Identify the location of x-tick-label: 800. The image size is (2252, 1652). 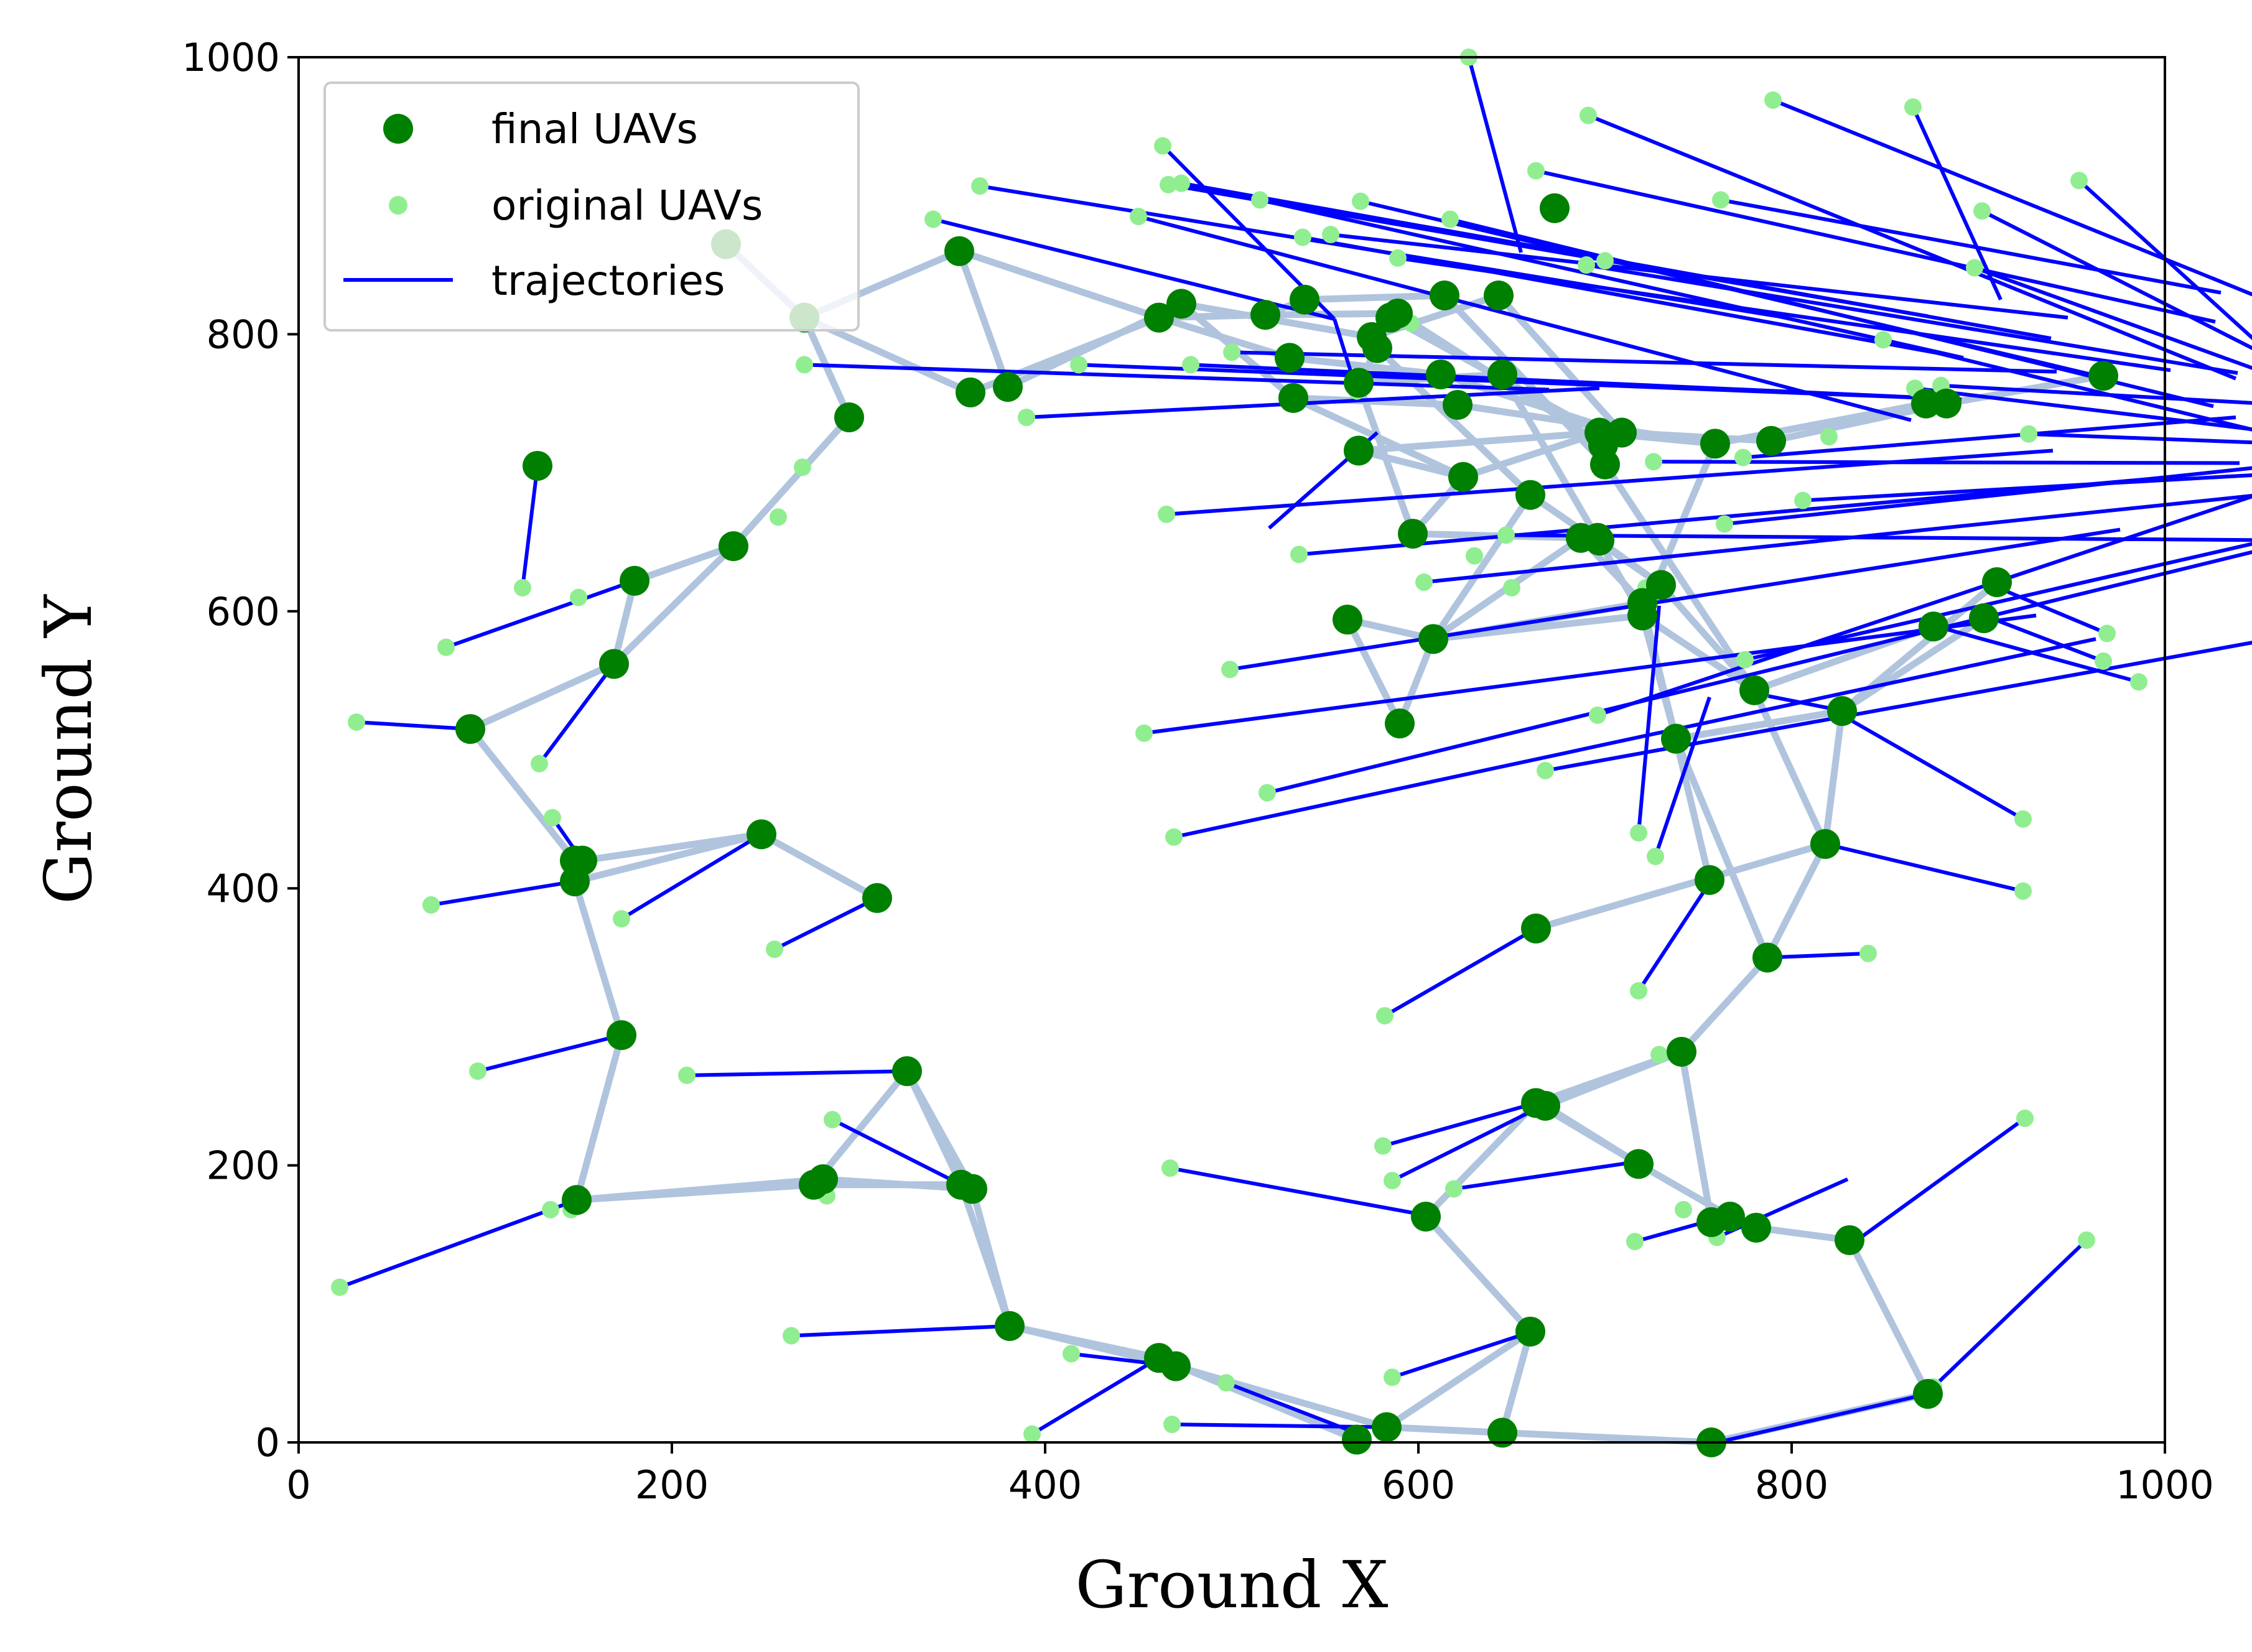
(1792, 1485).